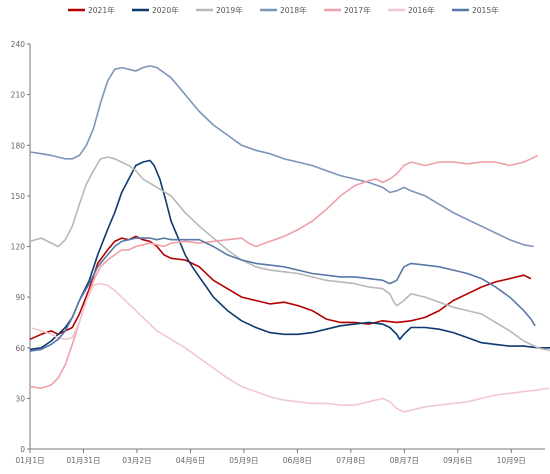 This screenshot has height=474, width=550. Describe the element at coordinates (18, 196) in the screenshot. I see `y-tick-label: 150` at that location.